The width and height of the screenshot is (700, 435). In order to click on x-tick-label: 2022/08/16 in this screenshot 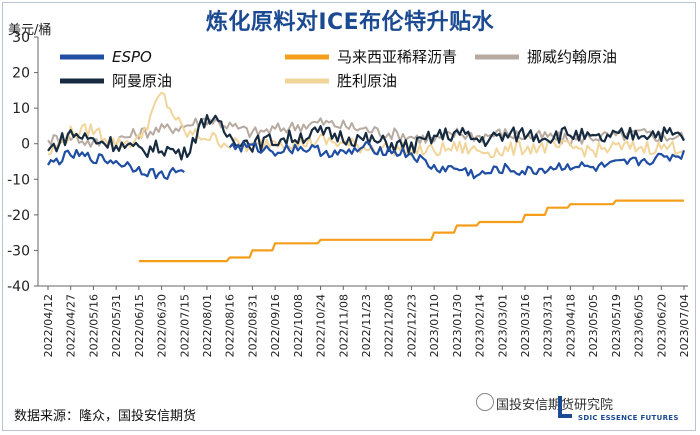, I will do `click(230, 325)`.